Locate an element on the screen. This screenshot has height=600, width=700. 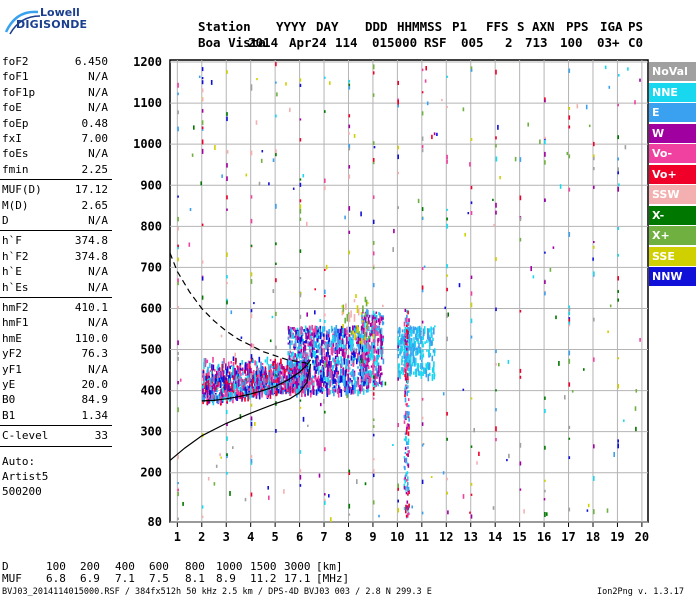
param-separator is located at coordinates (56, 446).